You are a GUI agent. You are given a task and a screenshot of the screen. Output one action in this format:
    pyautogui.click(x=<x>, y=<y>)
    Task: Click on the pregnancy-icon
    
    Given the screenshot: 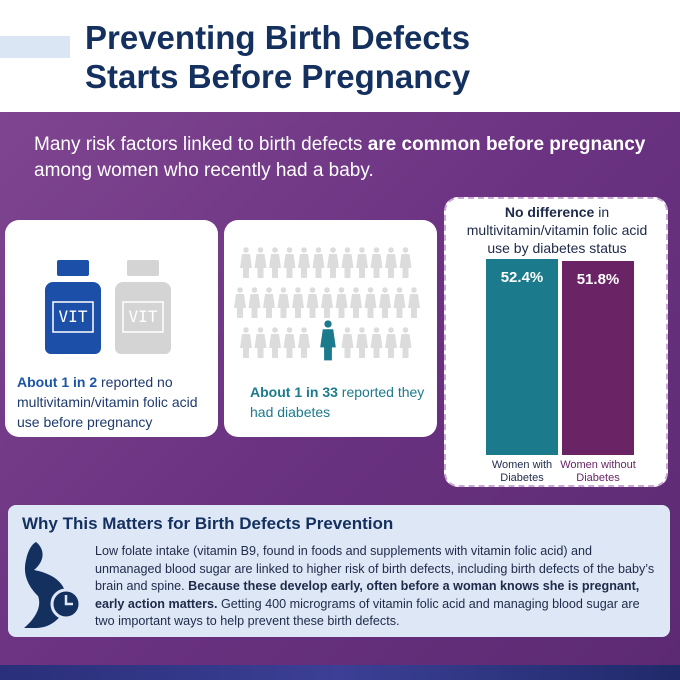 What is the action you would take?
    pyautogui.click(x=53, y=585)
    